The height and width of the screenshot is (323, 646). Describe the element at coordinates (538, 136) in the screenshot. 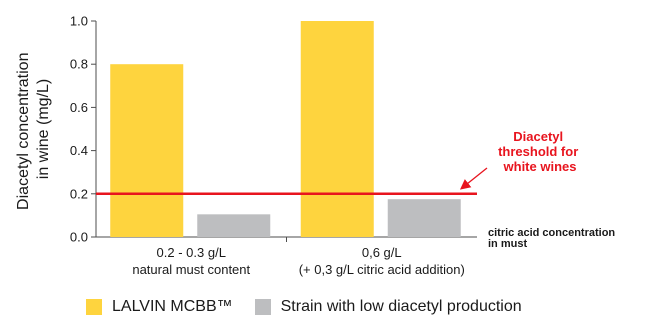

I see `threshold-annotation-line-1: Diacetyl` at that location.